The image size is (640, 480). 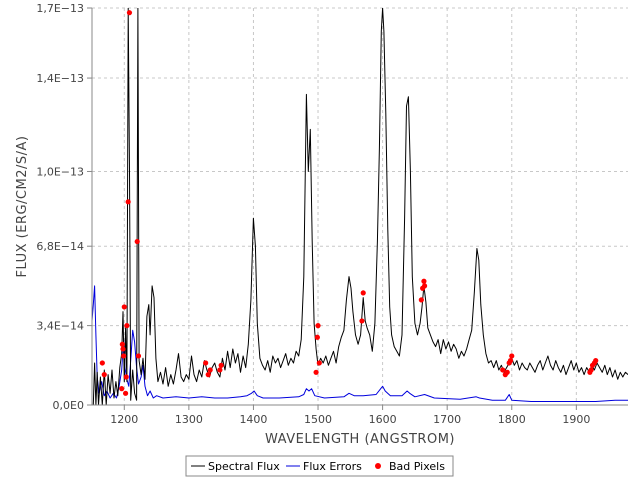 I want to click on x-tick-label: 1900, so click(x=576, y=419).